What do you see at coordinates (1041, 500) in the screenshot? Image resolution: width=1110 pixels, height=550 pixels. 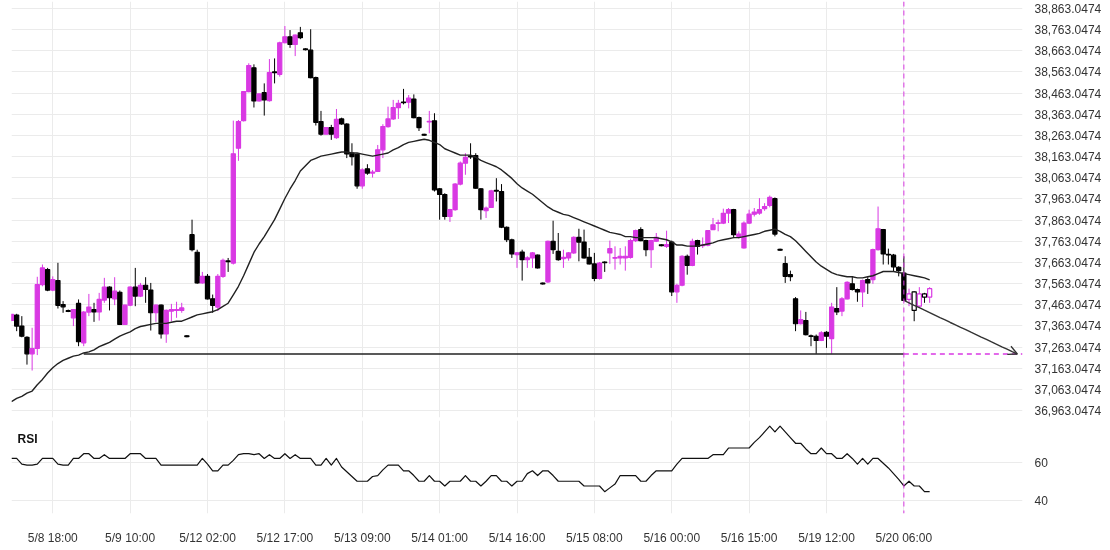 I see `y-tick-label: 40` at bounding box center [1041, 500].